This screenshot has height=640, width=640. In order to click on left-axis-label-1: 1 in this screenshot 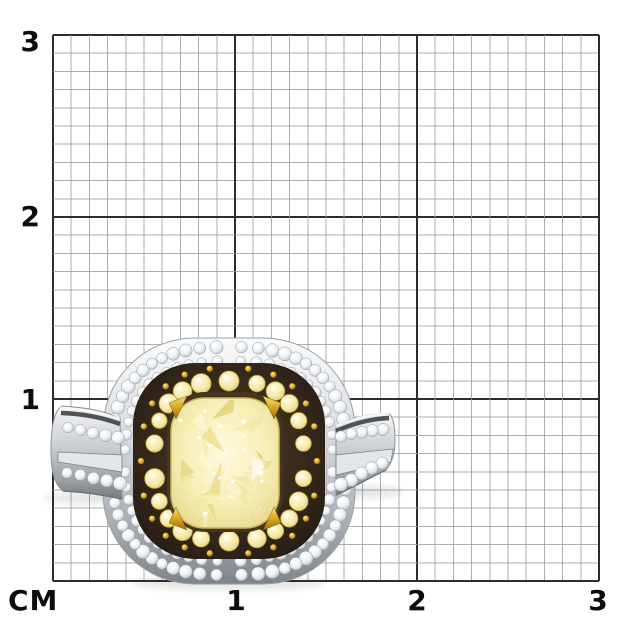, I will do `click(30, 399)`.